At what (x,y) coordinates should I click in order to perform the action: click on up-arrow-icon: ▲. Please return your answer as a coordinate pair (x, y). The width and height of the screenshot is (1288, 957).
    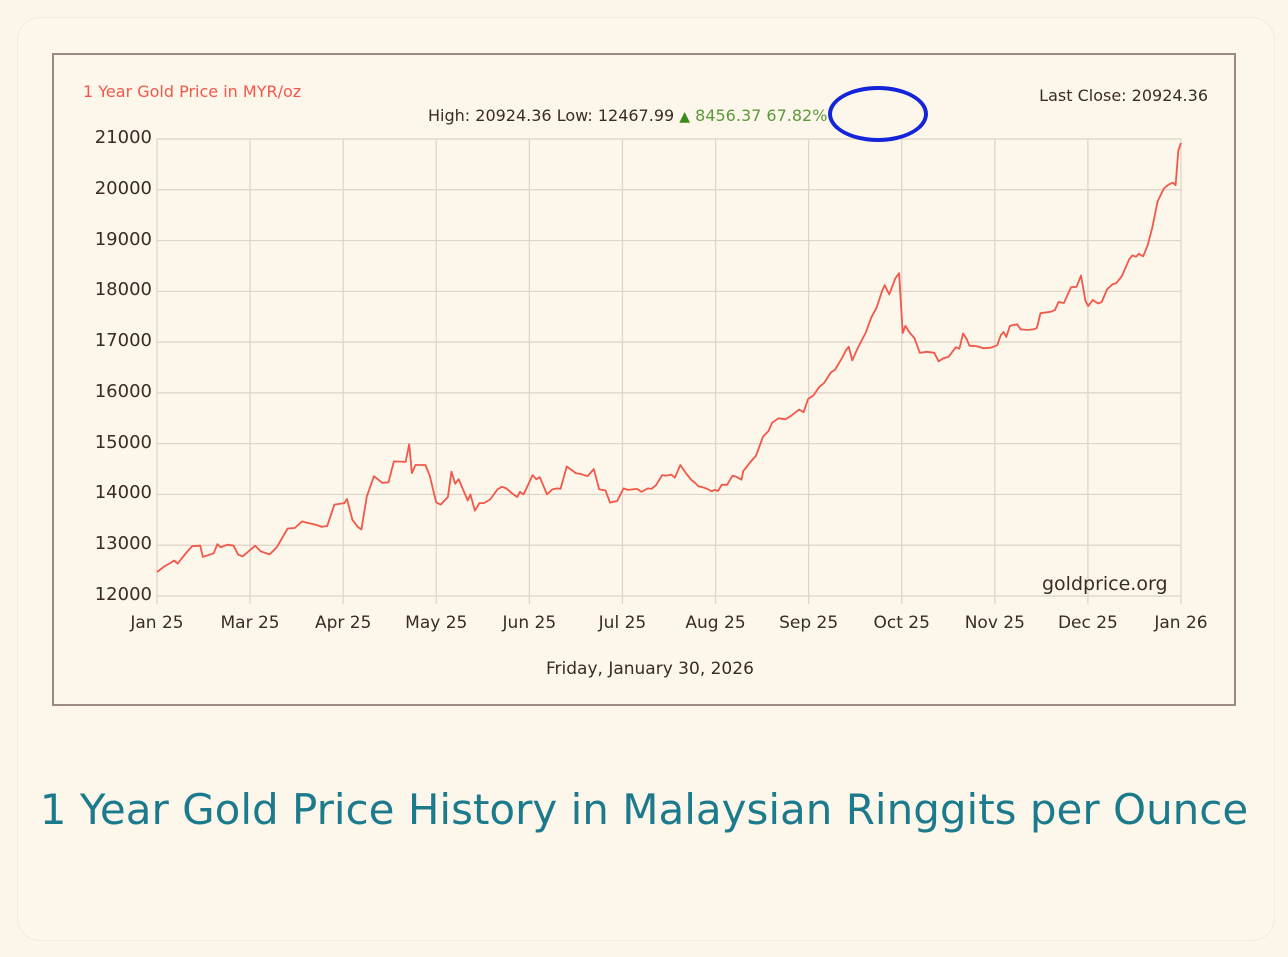
    Looking at the image, I should click on (685, 117).